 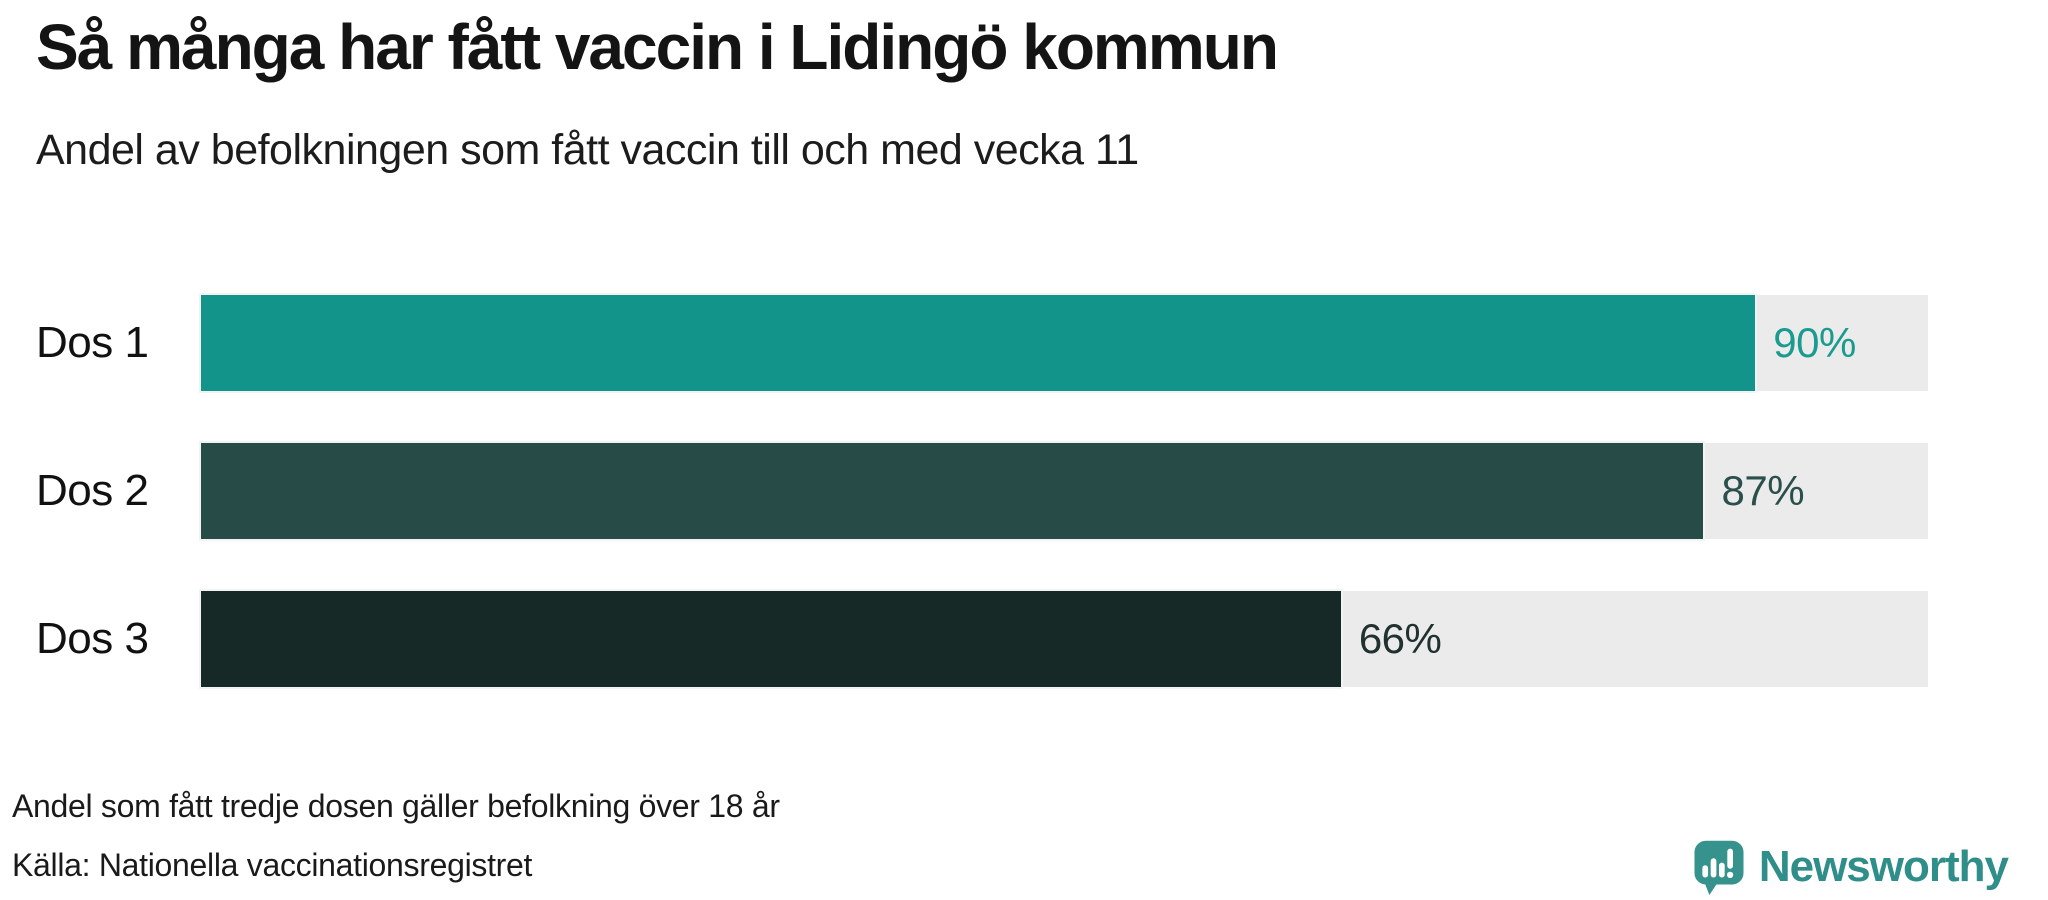 What do you see at coordinates (92, 342) in the screenshot?
I see `row-label: Dos 1` at bounding box center [92, 342].